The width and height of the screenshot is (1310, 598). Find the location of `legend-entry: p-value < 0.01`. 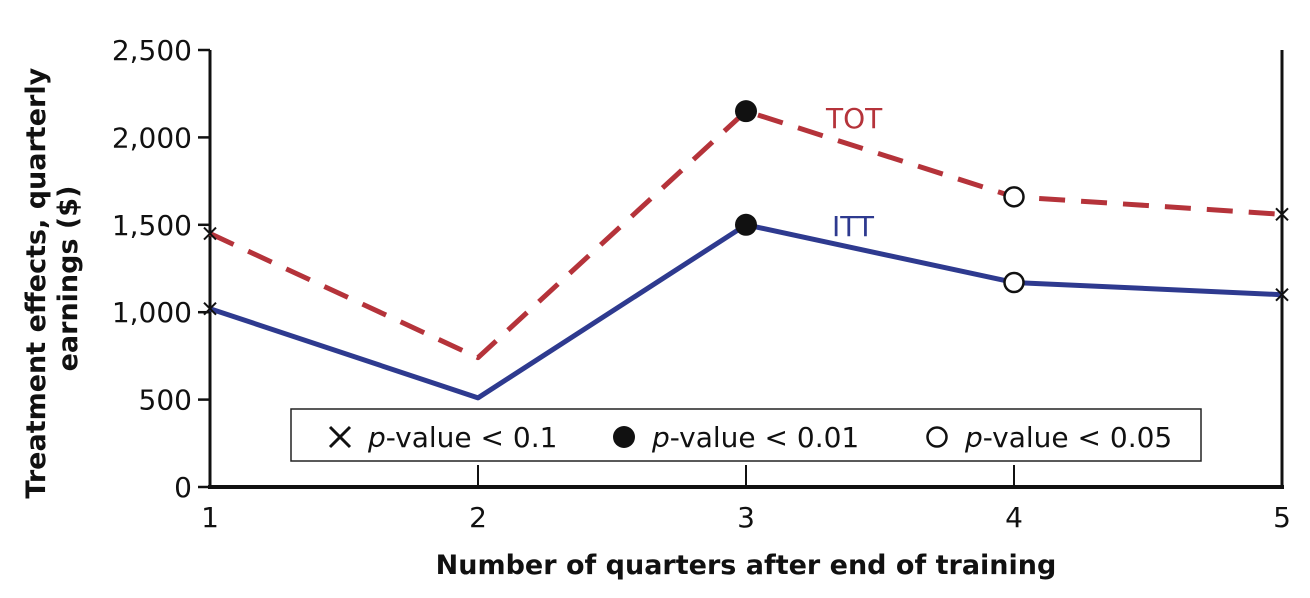

legend-entry: p-value < 0.01 is located at coordinates (736, 437).